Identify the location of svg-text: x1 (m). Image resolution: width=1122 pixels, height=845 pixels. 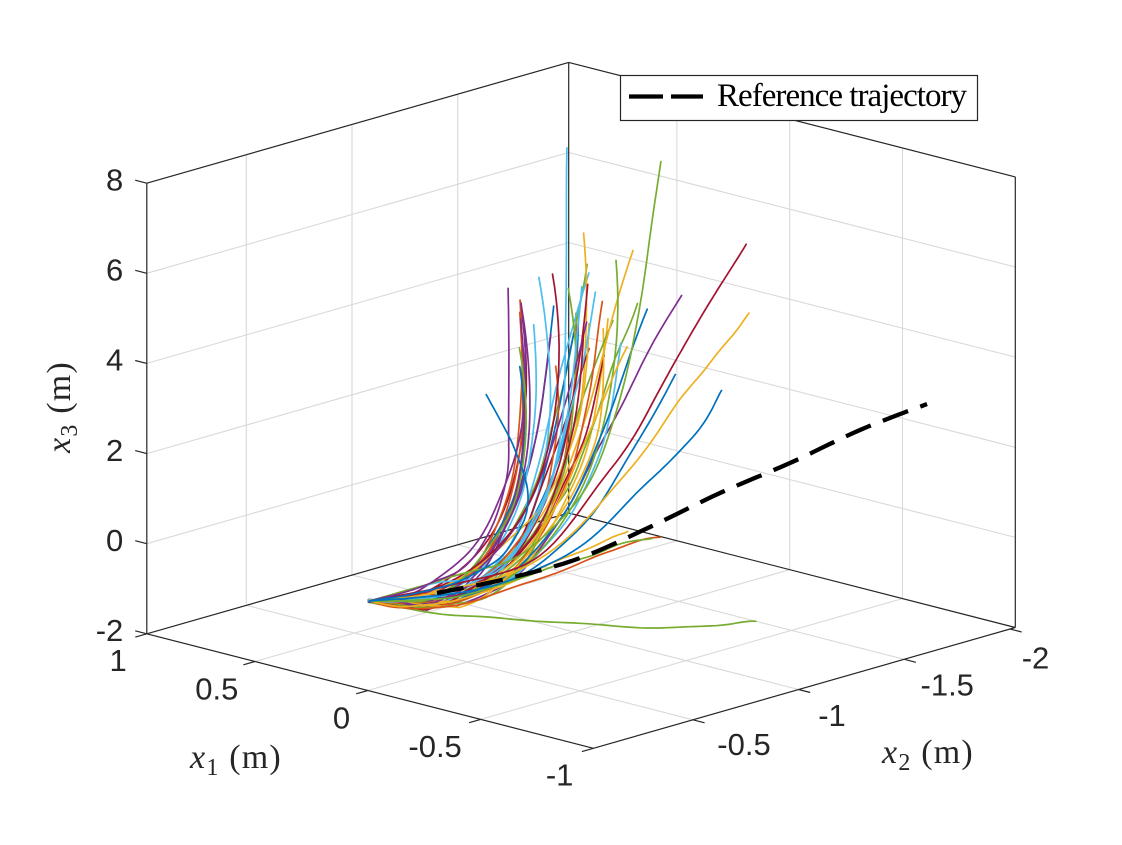
(235, 760).